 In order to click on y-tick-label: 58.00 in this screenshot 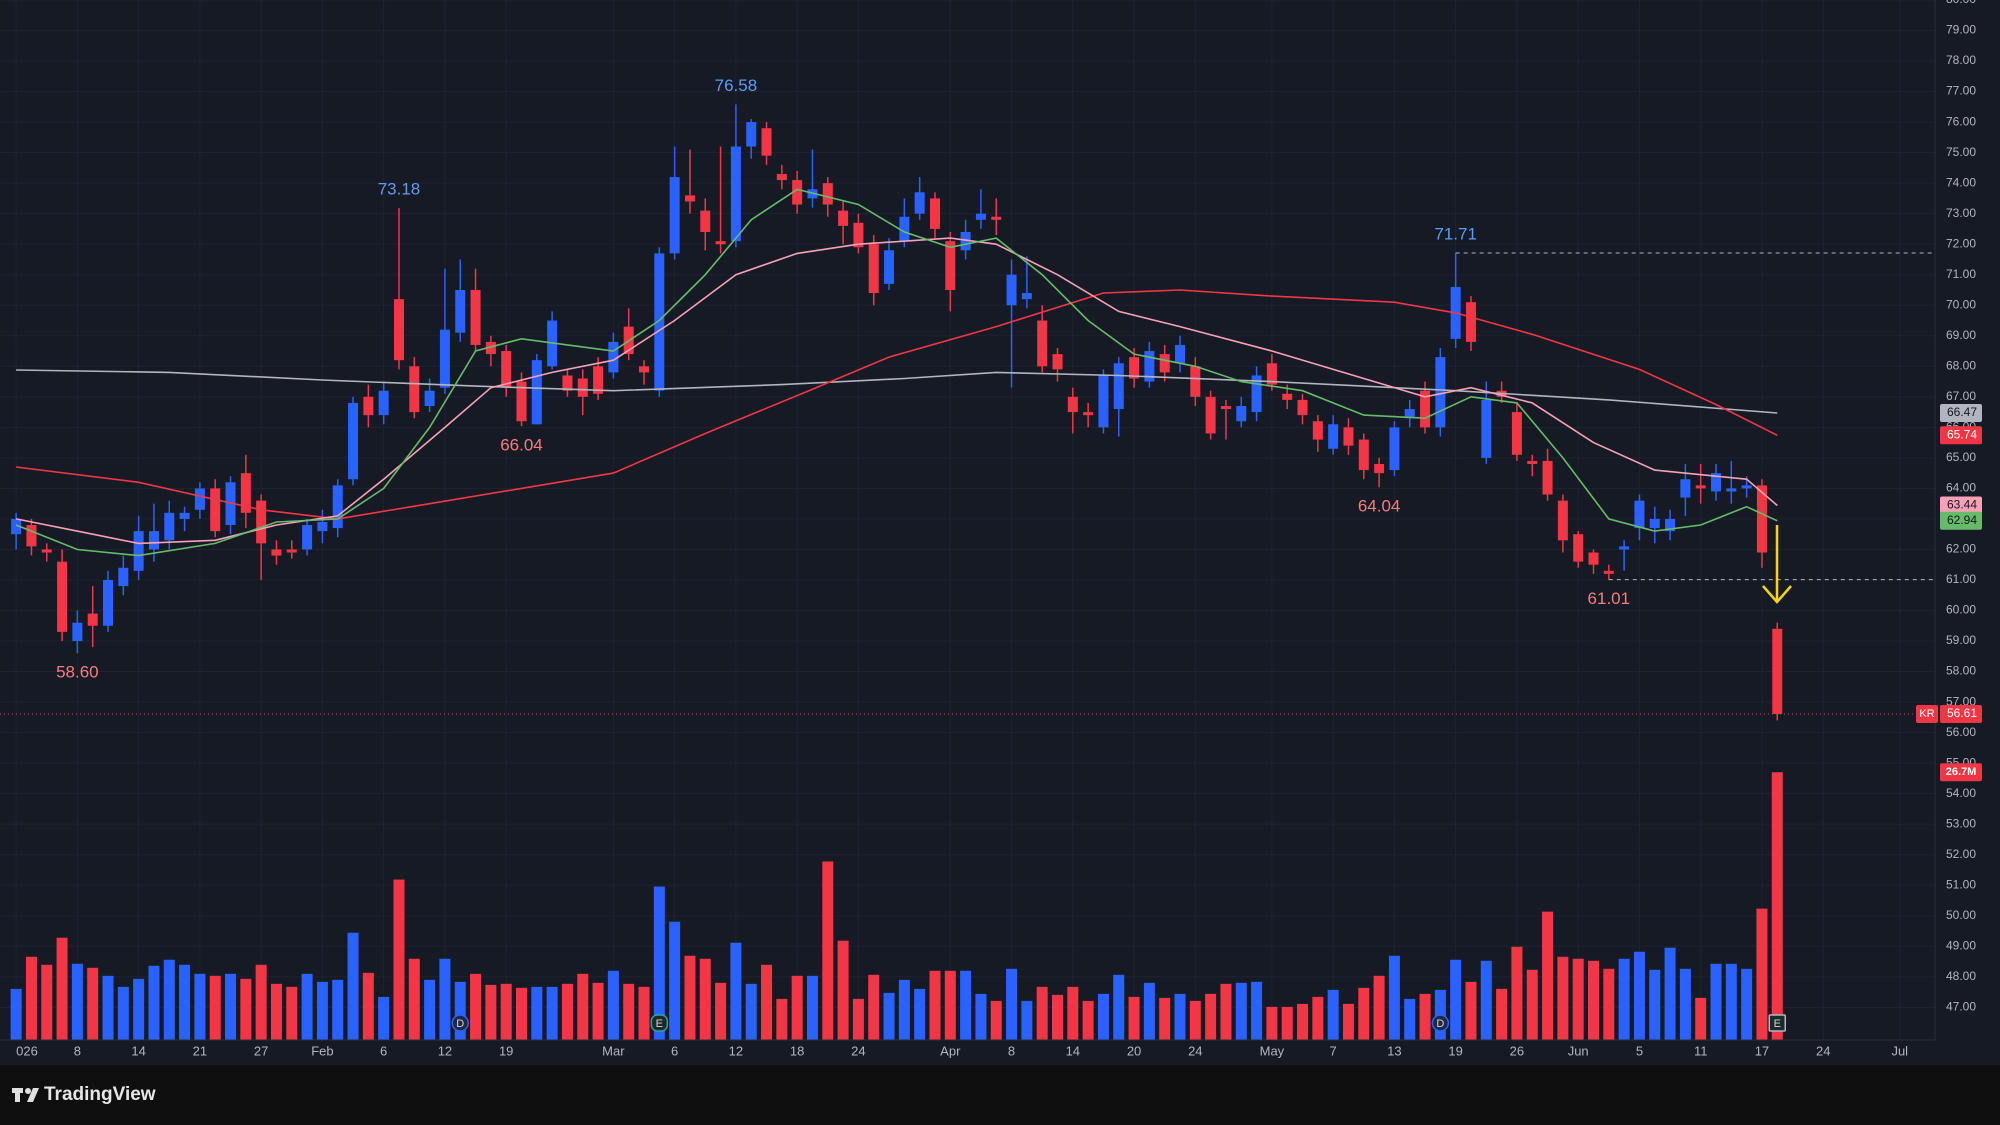, I will do `click(1961, 671)`.